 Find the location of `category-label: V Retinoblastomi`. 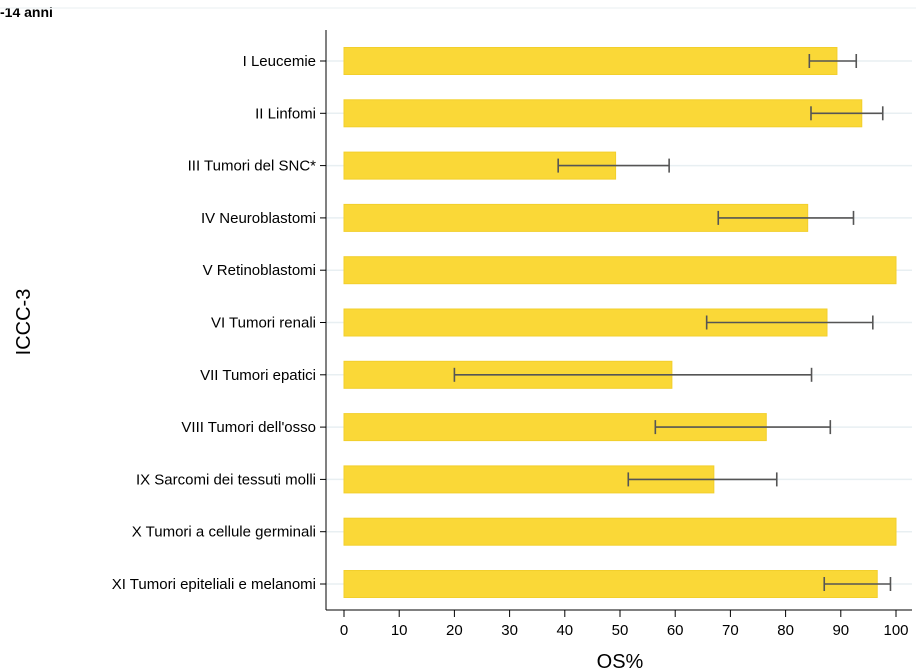

category-label: V Retinoblastomi is located at coordinates (259, 270).